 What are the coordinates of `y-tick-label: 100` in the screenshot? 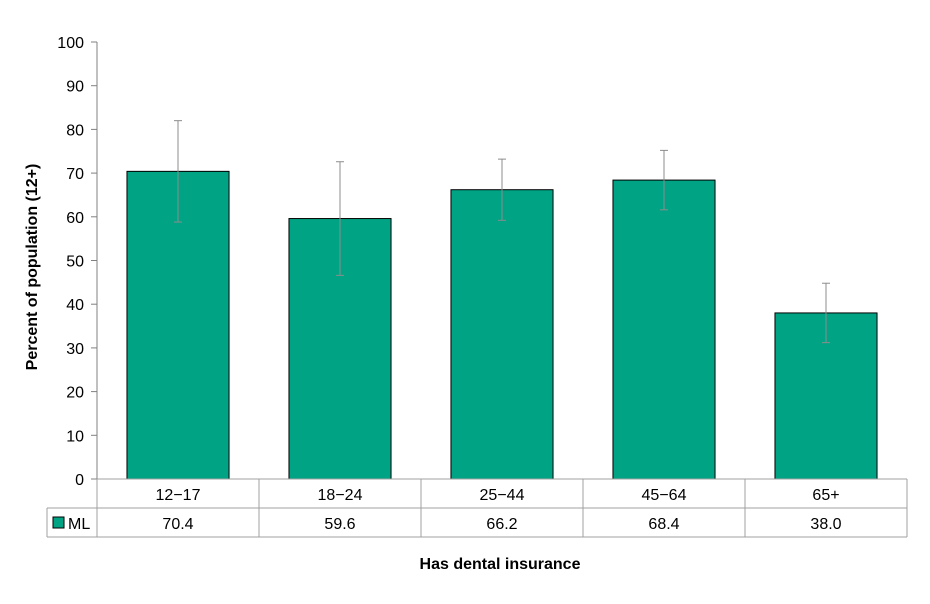 It's located at (70, 43).